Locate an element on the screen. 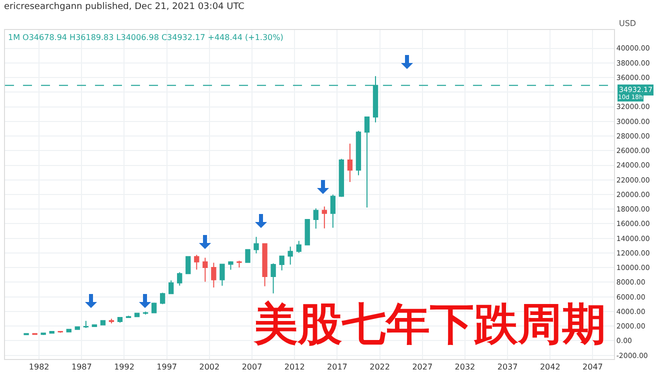 The image size is (658, 391). x-tick-label: 1987 is located at coordinates (81, 367).